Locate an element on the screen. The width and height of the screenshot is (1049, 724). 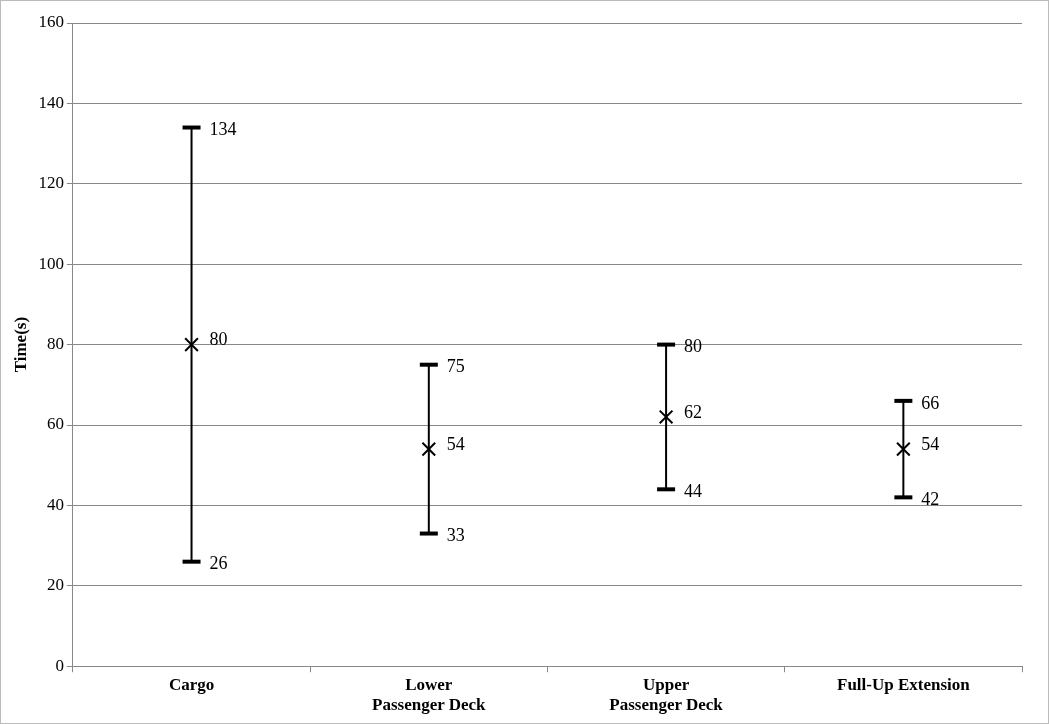
annotation: 134 is located at coordinates (223, 129).